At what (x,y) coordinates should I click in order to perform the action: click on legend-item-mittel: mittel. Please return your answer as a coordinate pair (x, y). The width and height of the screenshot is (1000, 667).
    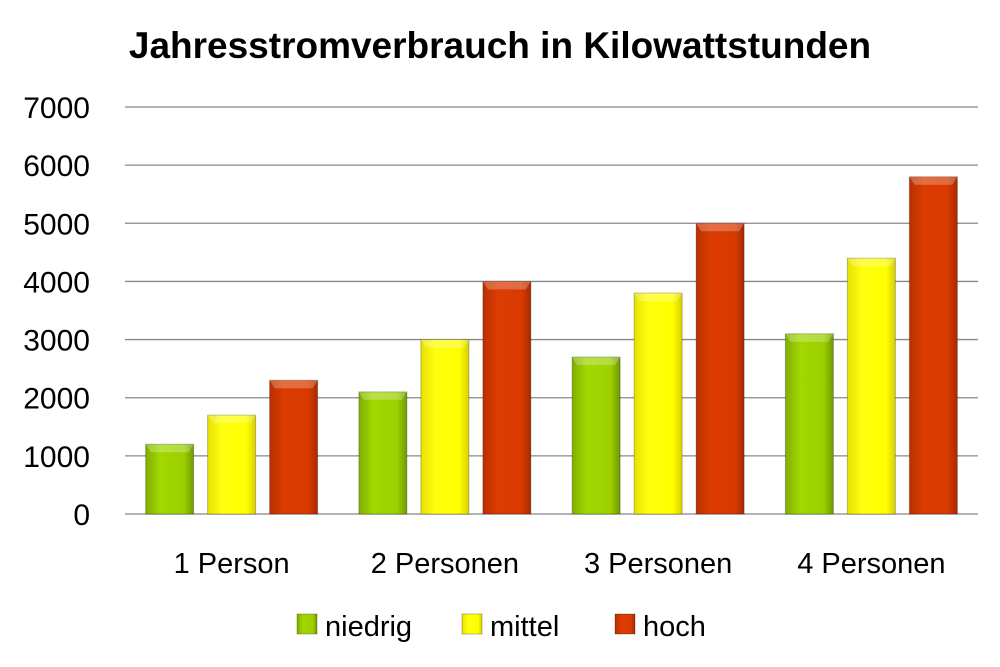
    Looking at the image, I should click on (510, 627).